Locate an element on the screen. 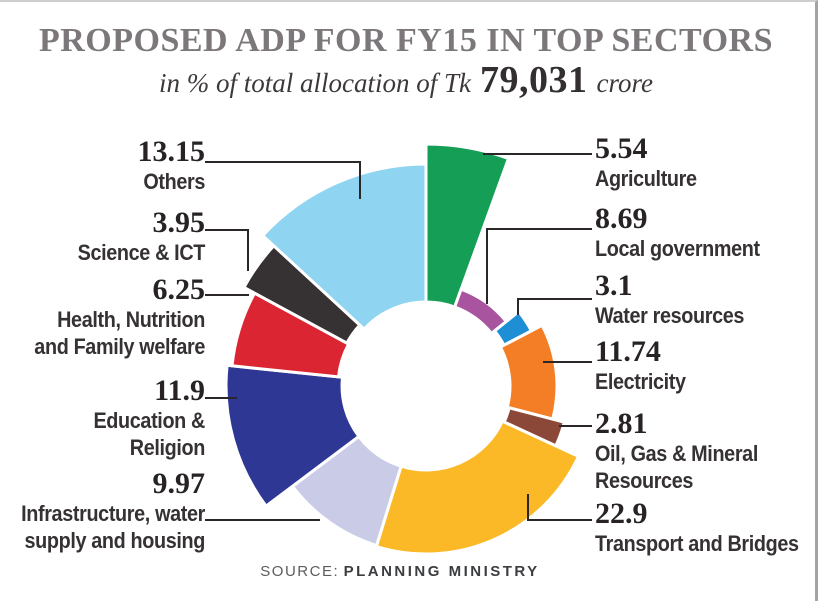 The height and width of the screenshot is (603, 818). category-line: and Family welfare is located at coordinates (119, 346).